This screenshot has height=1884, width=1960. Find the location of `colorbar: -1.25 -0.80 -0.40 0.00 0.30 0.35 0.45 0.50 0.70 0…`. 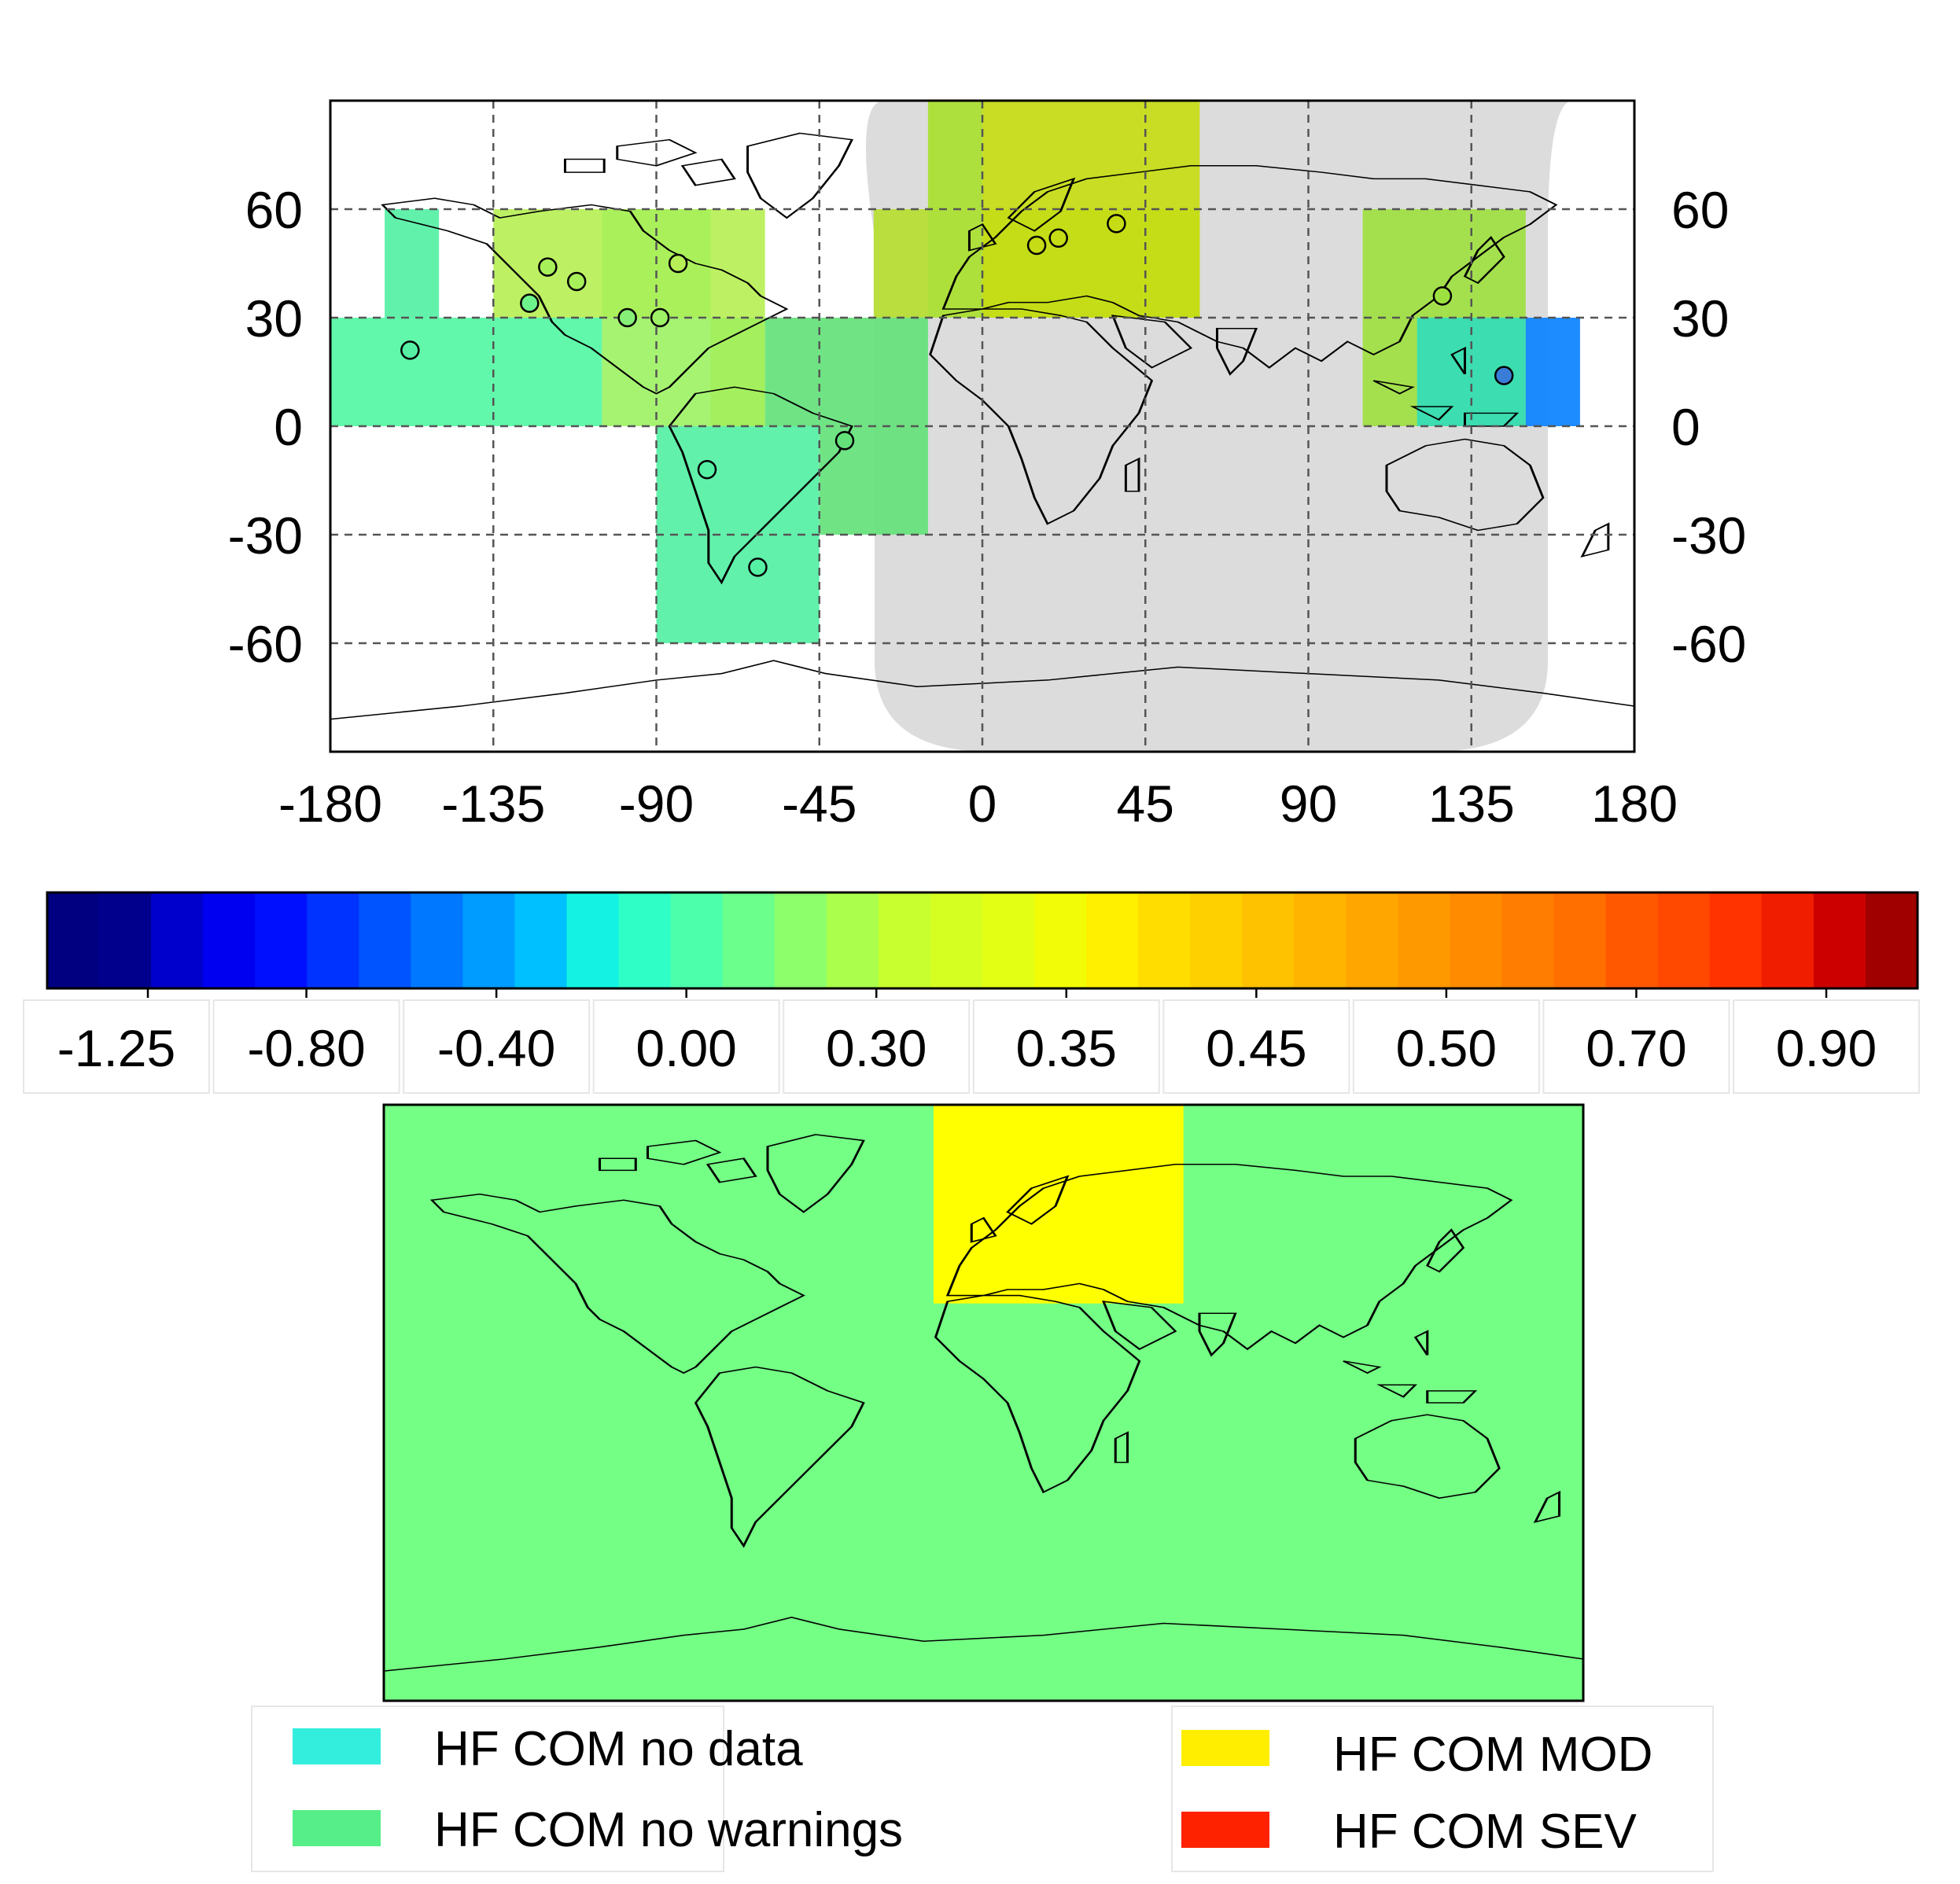

colorbar: -1.25 -0.80 -0.40 0.00 0.30 0.35 0.45 0.50 0.70 0… is located at coordinates (971, 992).